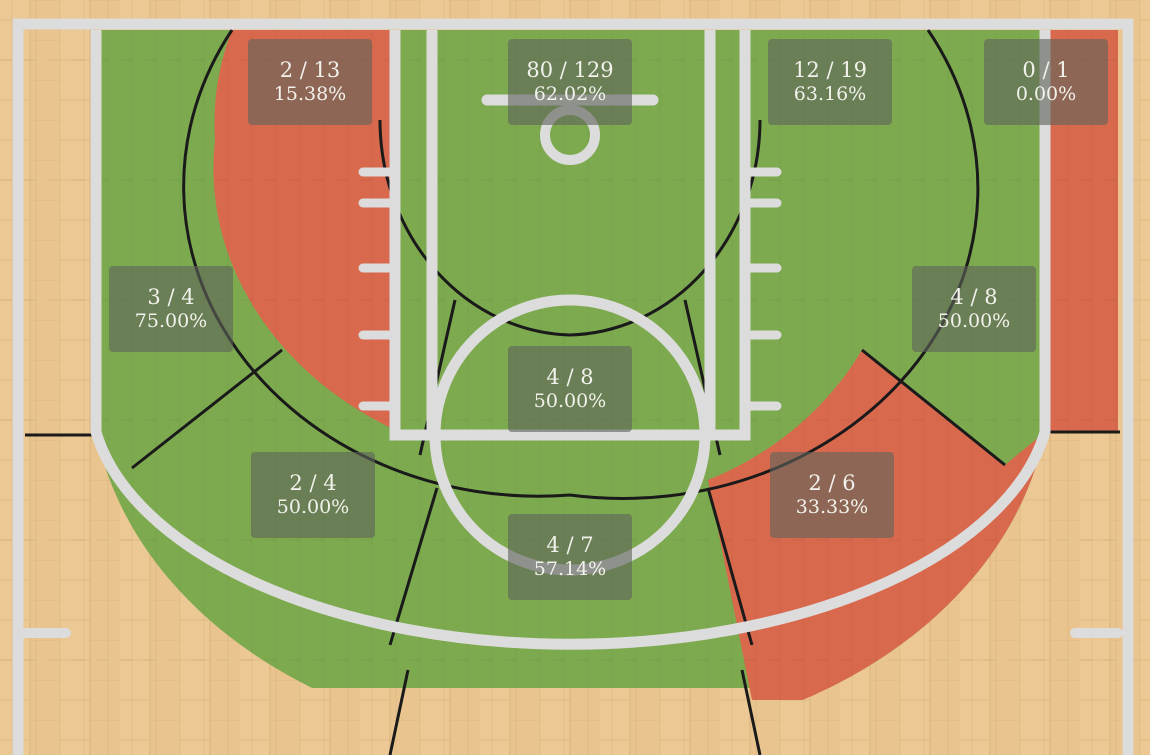  What do you see at coordinates (832, 507) in the screenshot?
I see `percentage: 33.33%` at bounding box center [832, 507].